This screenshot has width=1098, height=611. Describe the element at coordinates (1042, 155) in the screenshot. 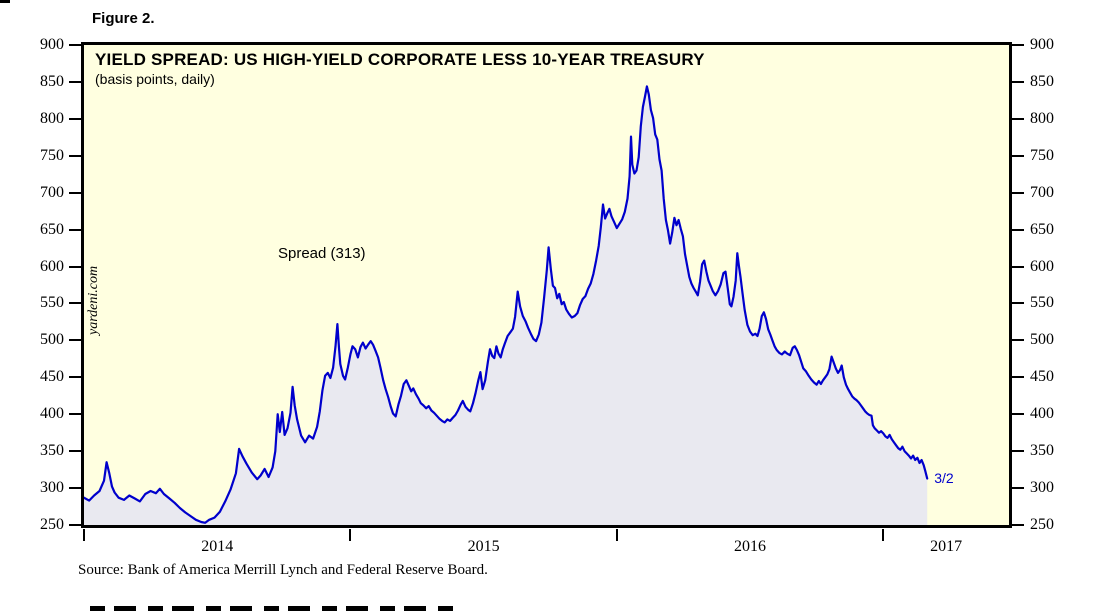

I see `y-axis-label-right: 750` at that location.